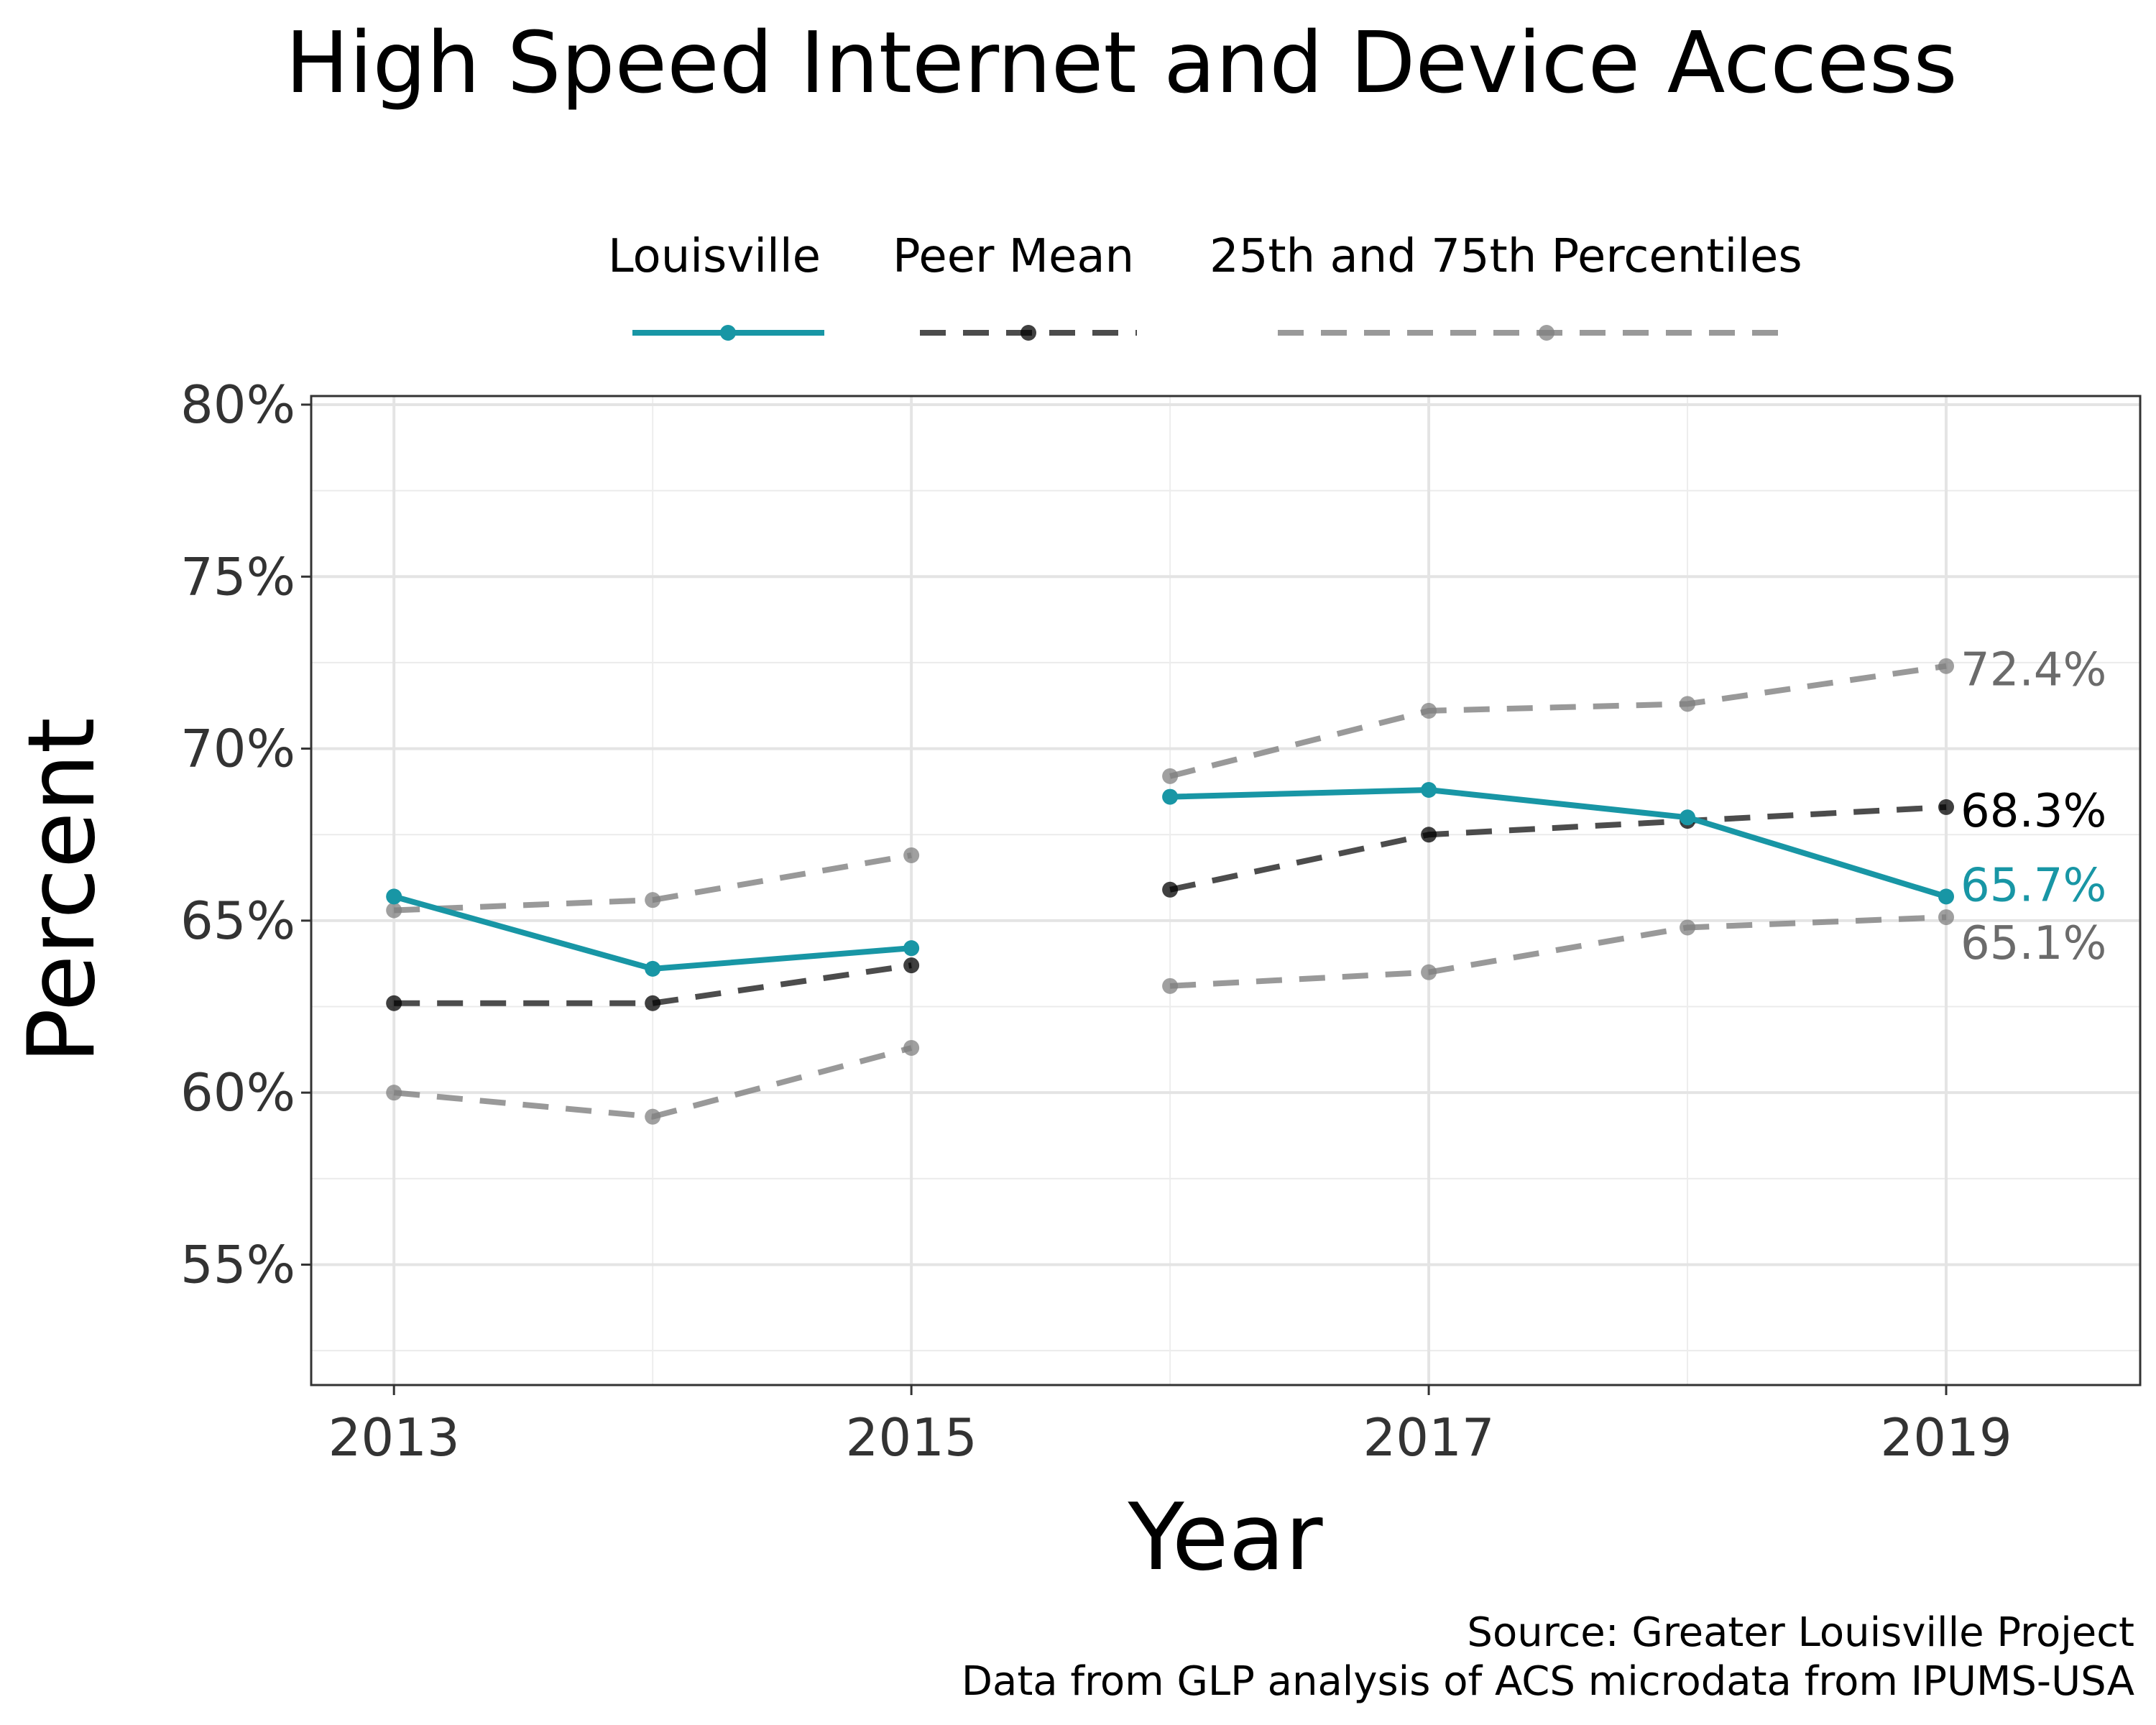  What do you see at coordinates (2033, 885) in the screenshot?
I see `end-label: 65.7%` at bounding box center [2033, 885].